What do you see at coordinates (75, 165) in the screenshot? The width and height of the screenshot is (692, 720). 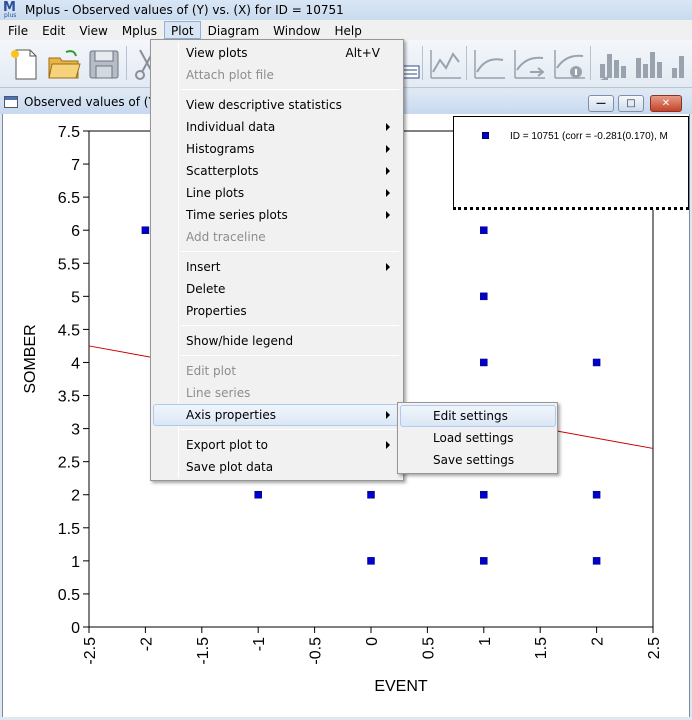 I see `y-tick-label: 7` at bounding box center [75, 165].